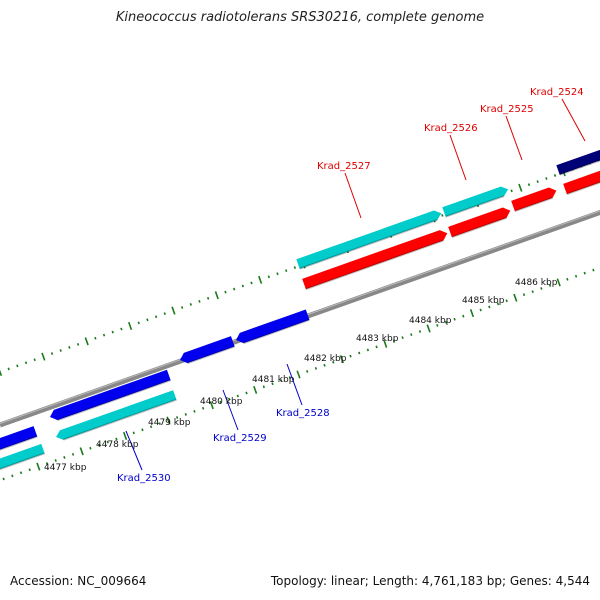 Image resolution: width=600 pixels, height=600 pixels. Describe the element at coordinates (581, 180) in the screenshot. I see `gene-krad-2524-arrow` at that location.